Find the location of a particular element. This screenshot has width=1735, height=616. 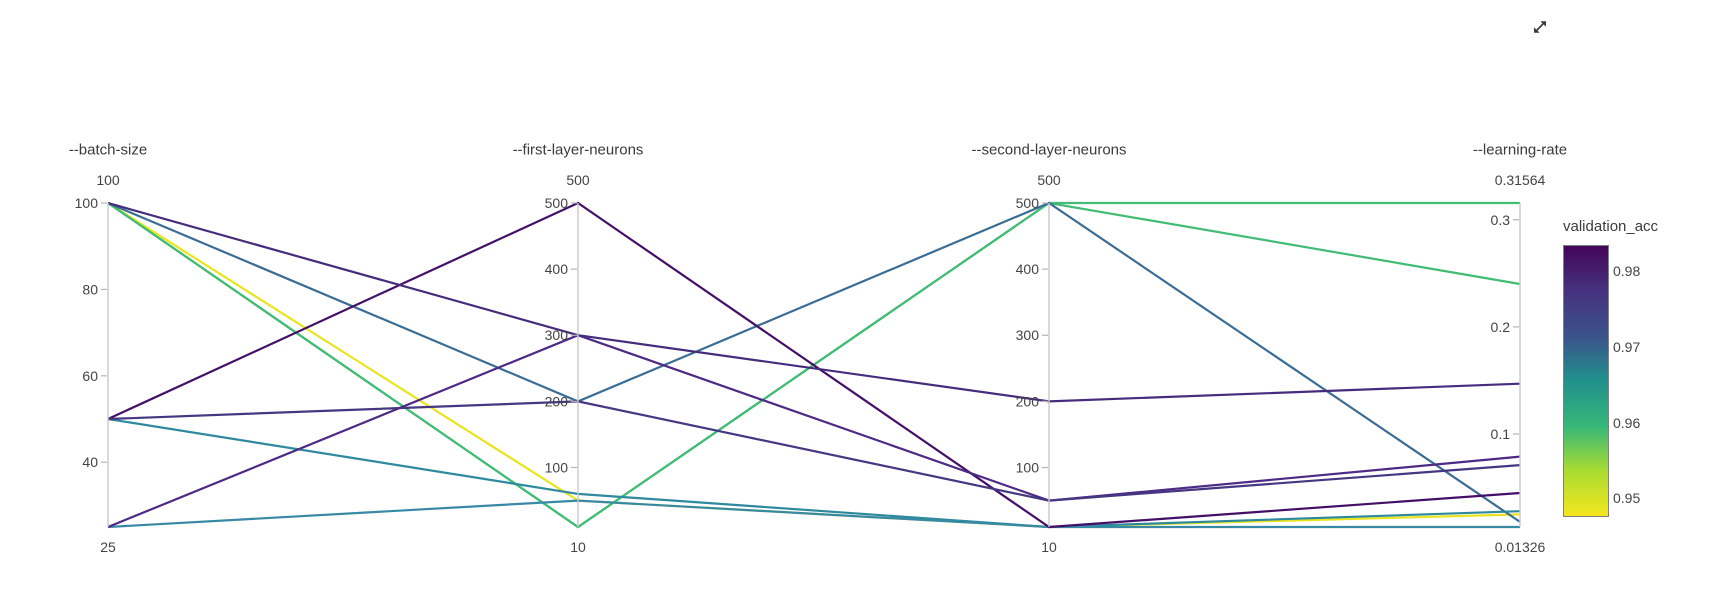

axis-tick-label: 40 is located at coordinates (90, 462).